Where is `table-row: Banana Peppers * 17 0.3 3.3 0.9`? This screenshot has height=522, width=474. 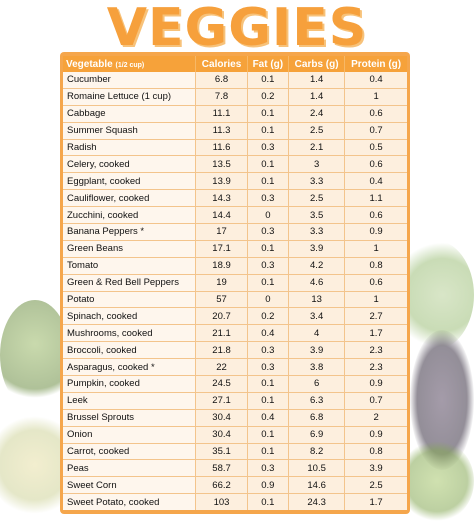 table-row: Banana Peppers * 17 0.3 3.3 0.9 is located at coordinates (235, 232).